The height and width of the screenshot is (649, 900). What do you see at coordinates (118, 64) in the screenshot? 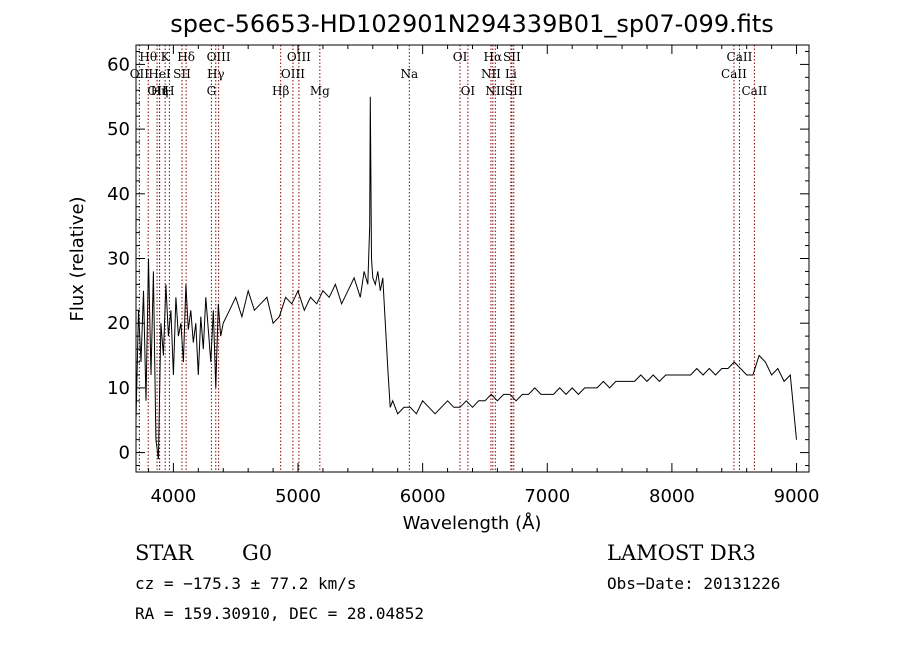
I see `y-tick-label: 60` at bounding box center [118, 64].